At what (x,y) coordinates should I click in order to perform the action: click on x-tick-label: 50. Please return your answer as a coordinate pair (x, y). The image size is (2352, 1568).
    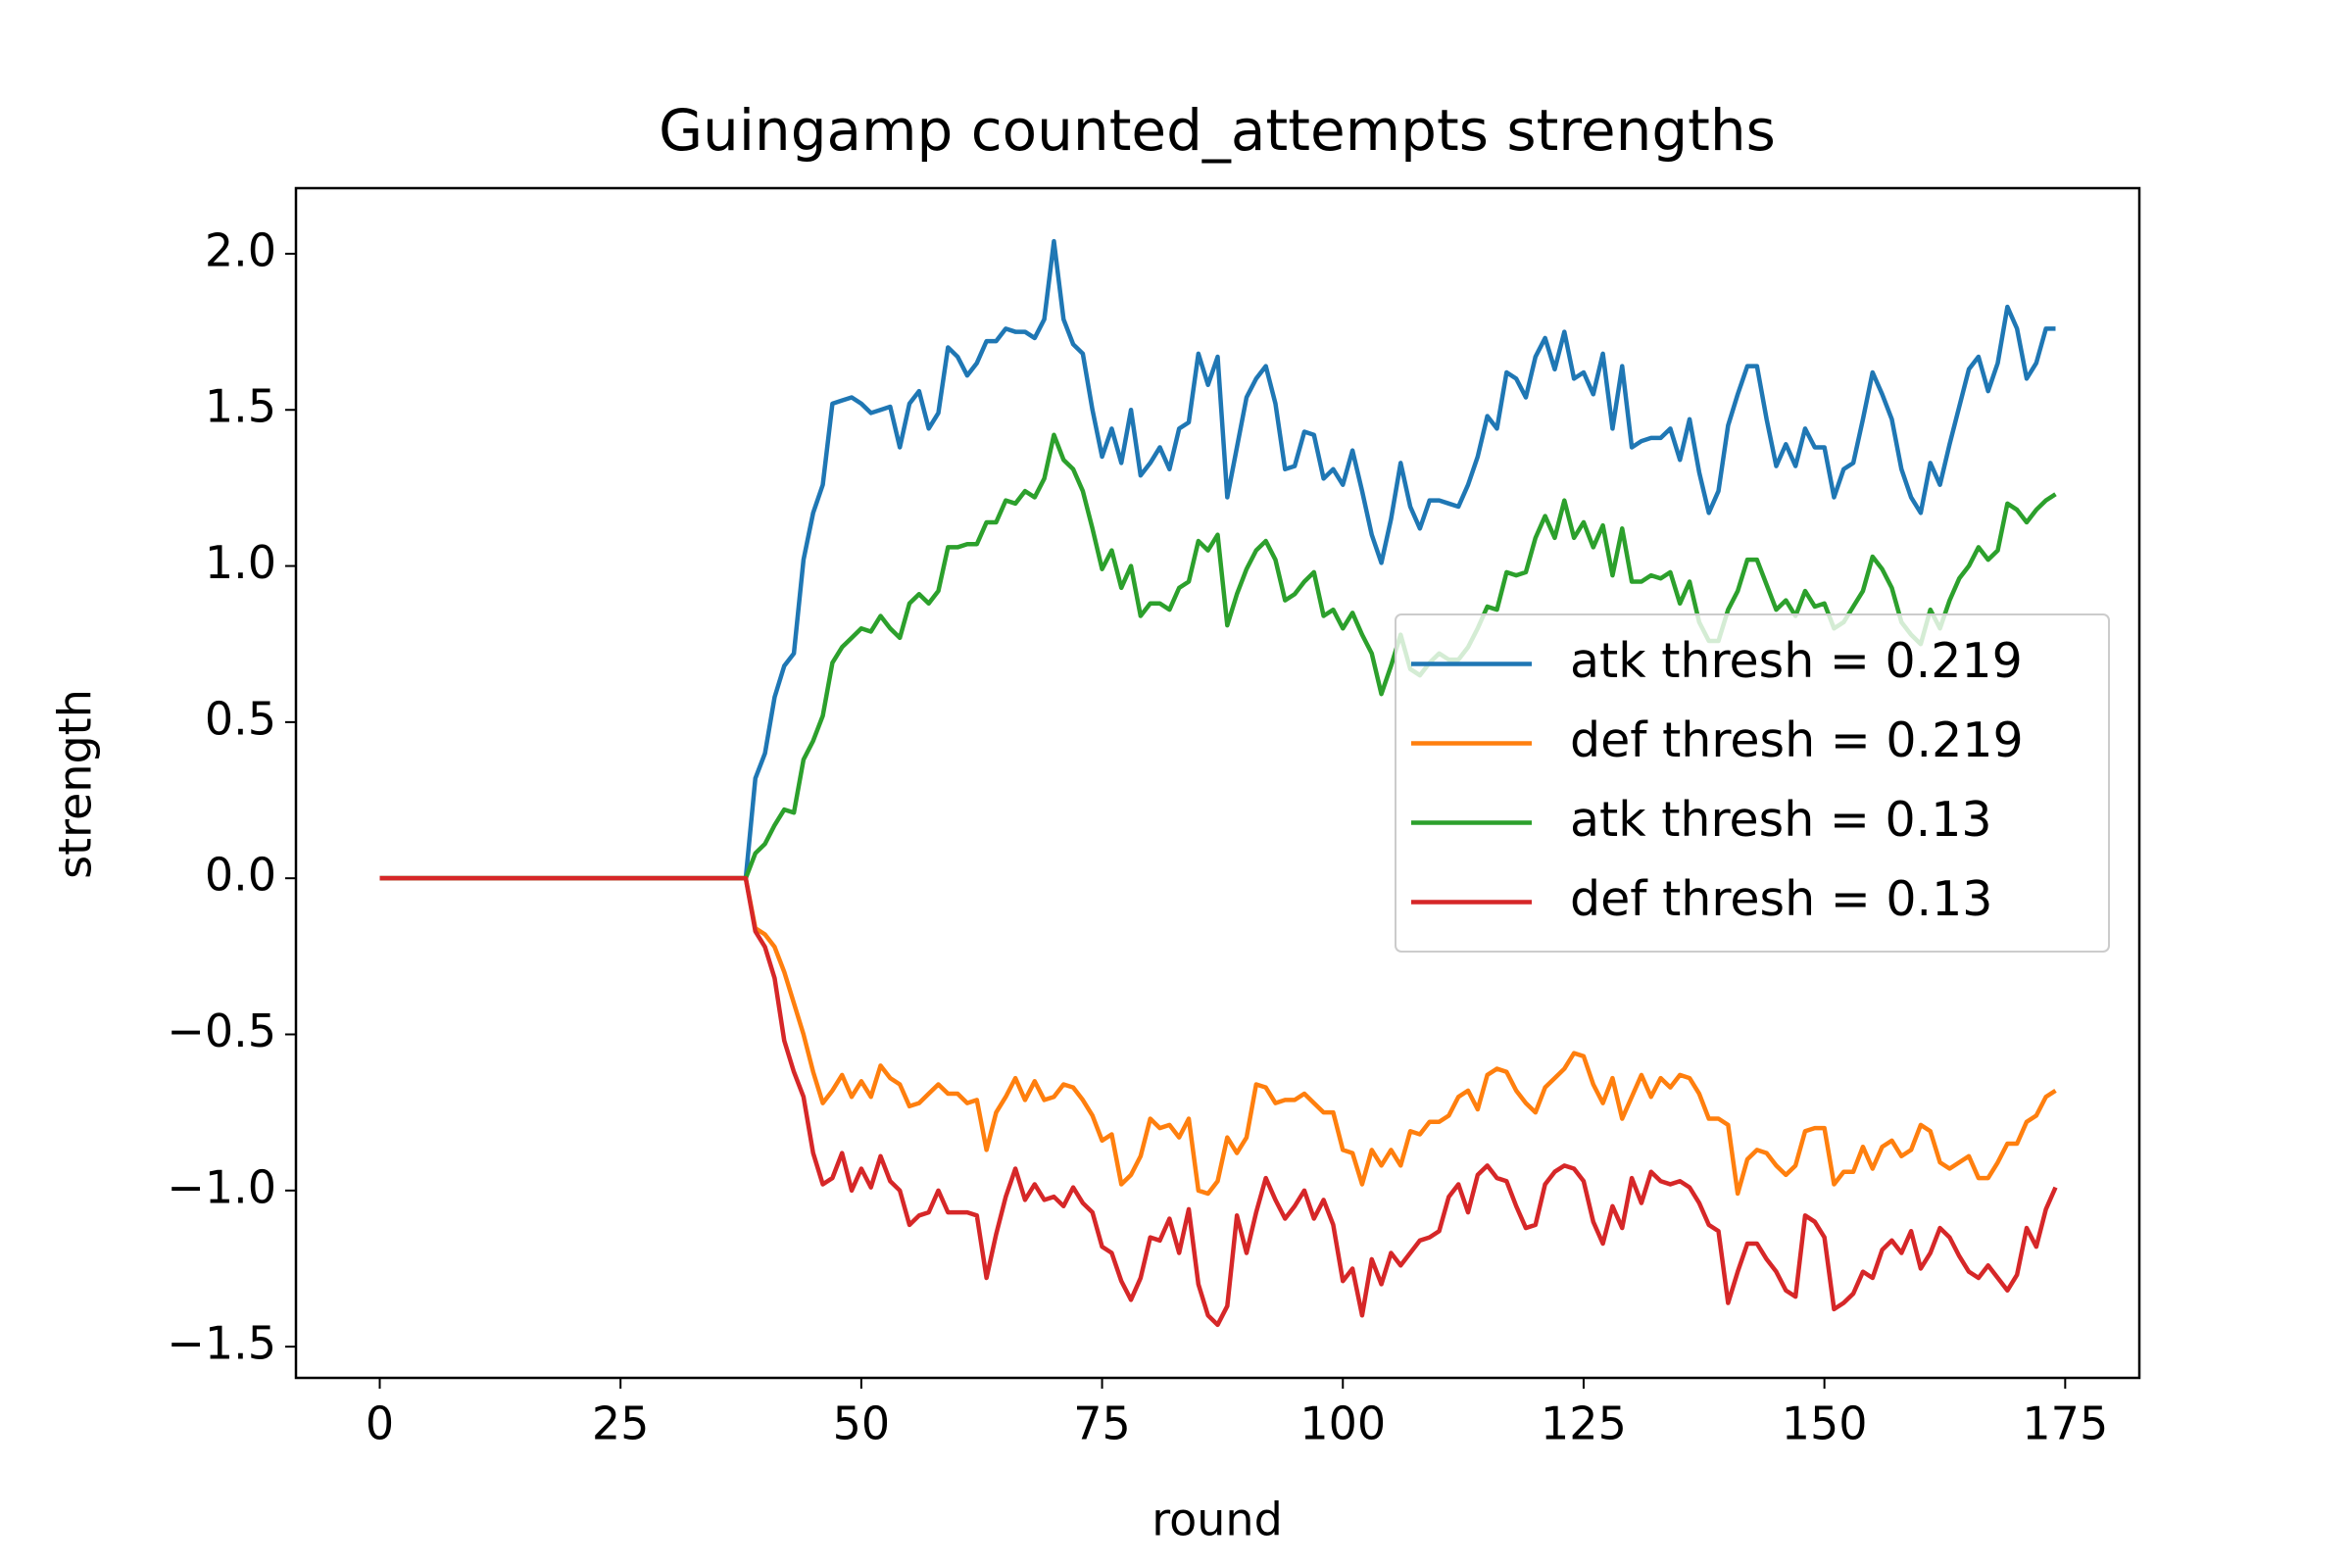
    Looking at the image, I should click on (862, 1423).